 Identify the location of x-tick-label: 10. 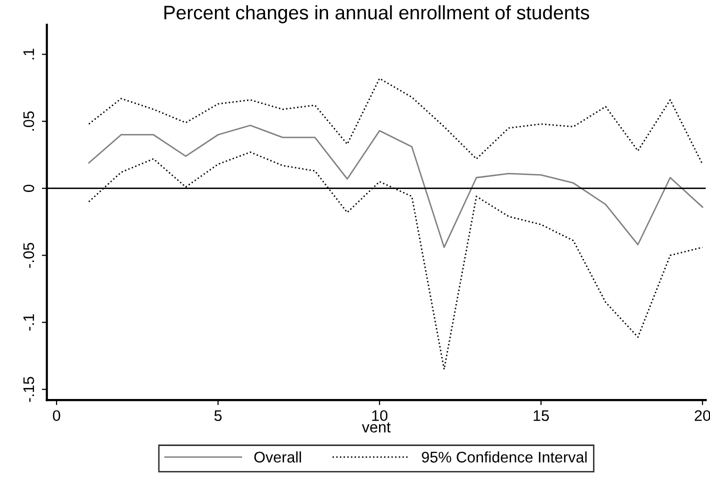
(380, 416).